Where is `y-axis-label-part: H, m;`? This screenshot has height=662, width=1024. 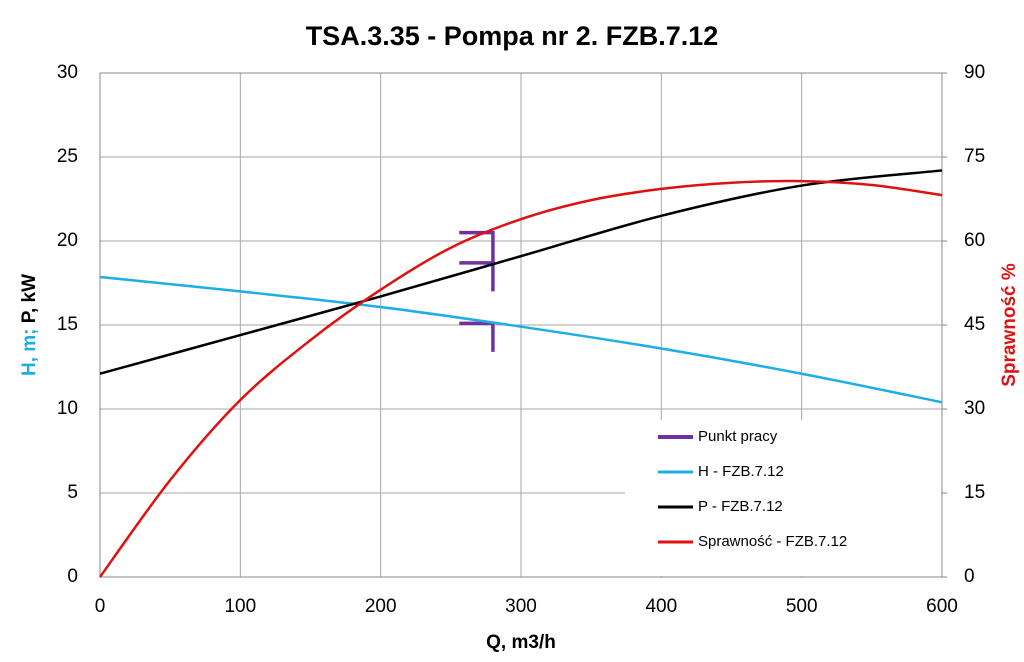 y-axis-label-part: H, m; is located at coordinates (29, 353).